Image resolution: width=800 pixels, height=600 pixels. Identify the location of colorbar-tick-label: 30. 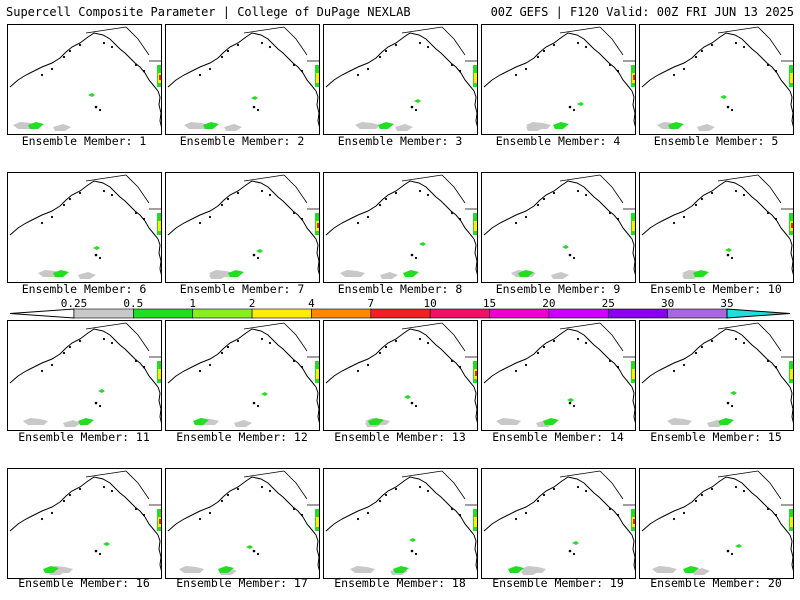
(668, 303).